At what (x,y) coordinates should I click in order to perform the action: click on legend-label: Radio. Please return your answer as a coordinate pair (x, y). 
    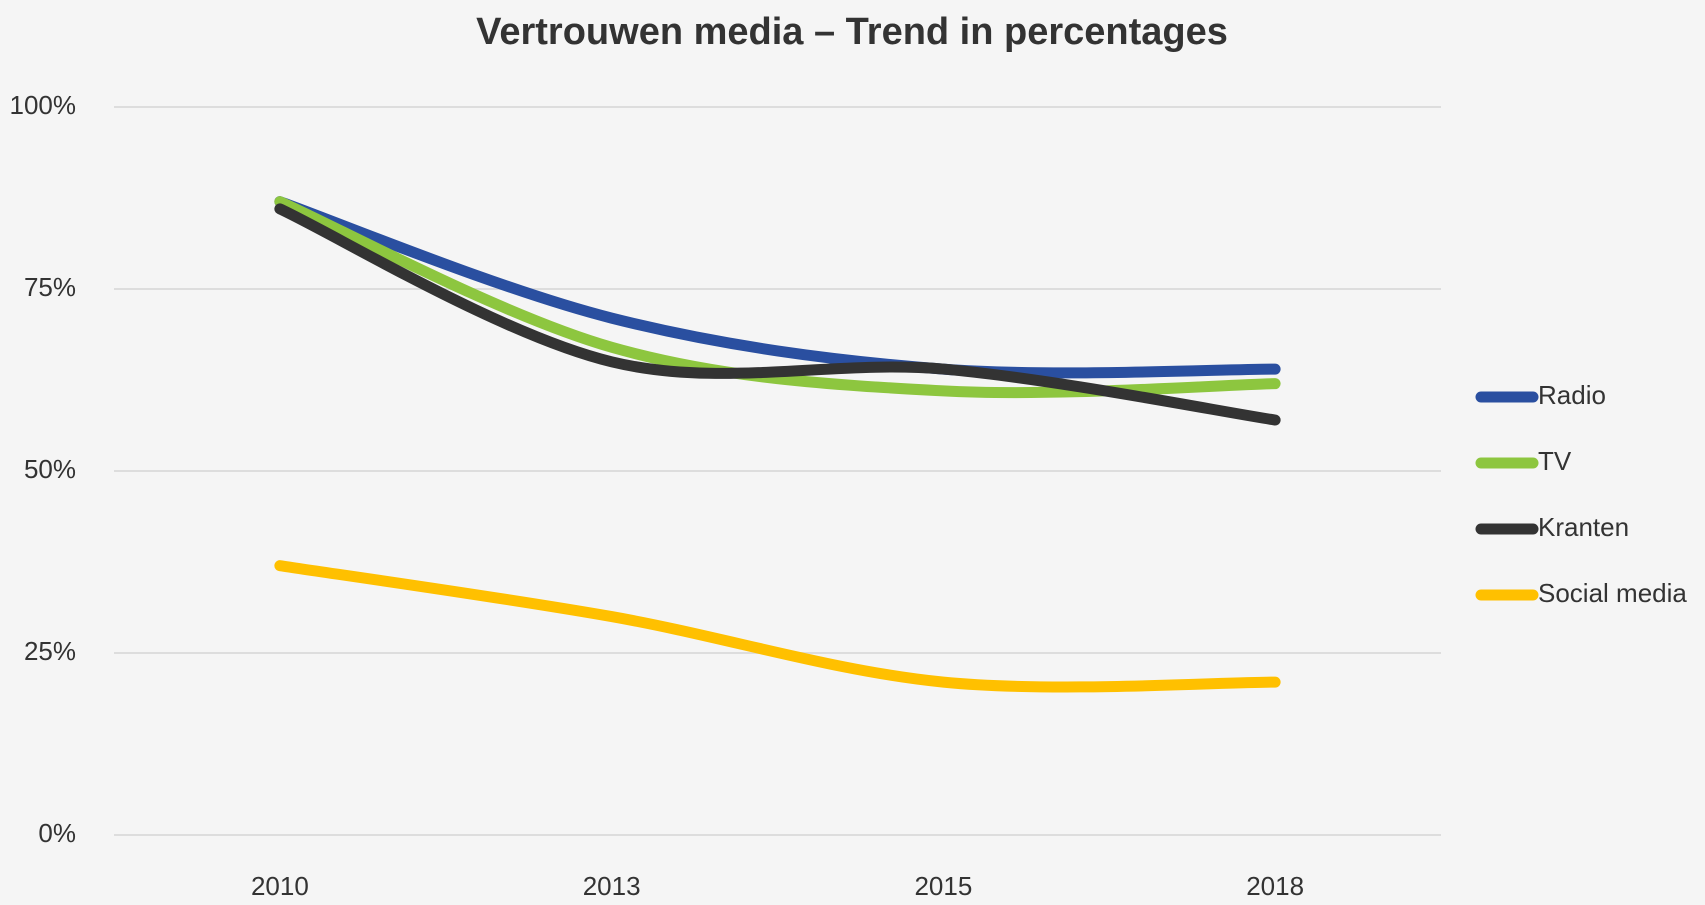
    Looking at the image, I should click on (1572, 395).